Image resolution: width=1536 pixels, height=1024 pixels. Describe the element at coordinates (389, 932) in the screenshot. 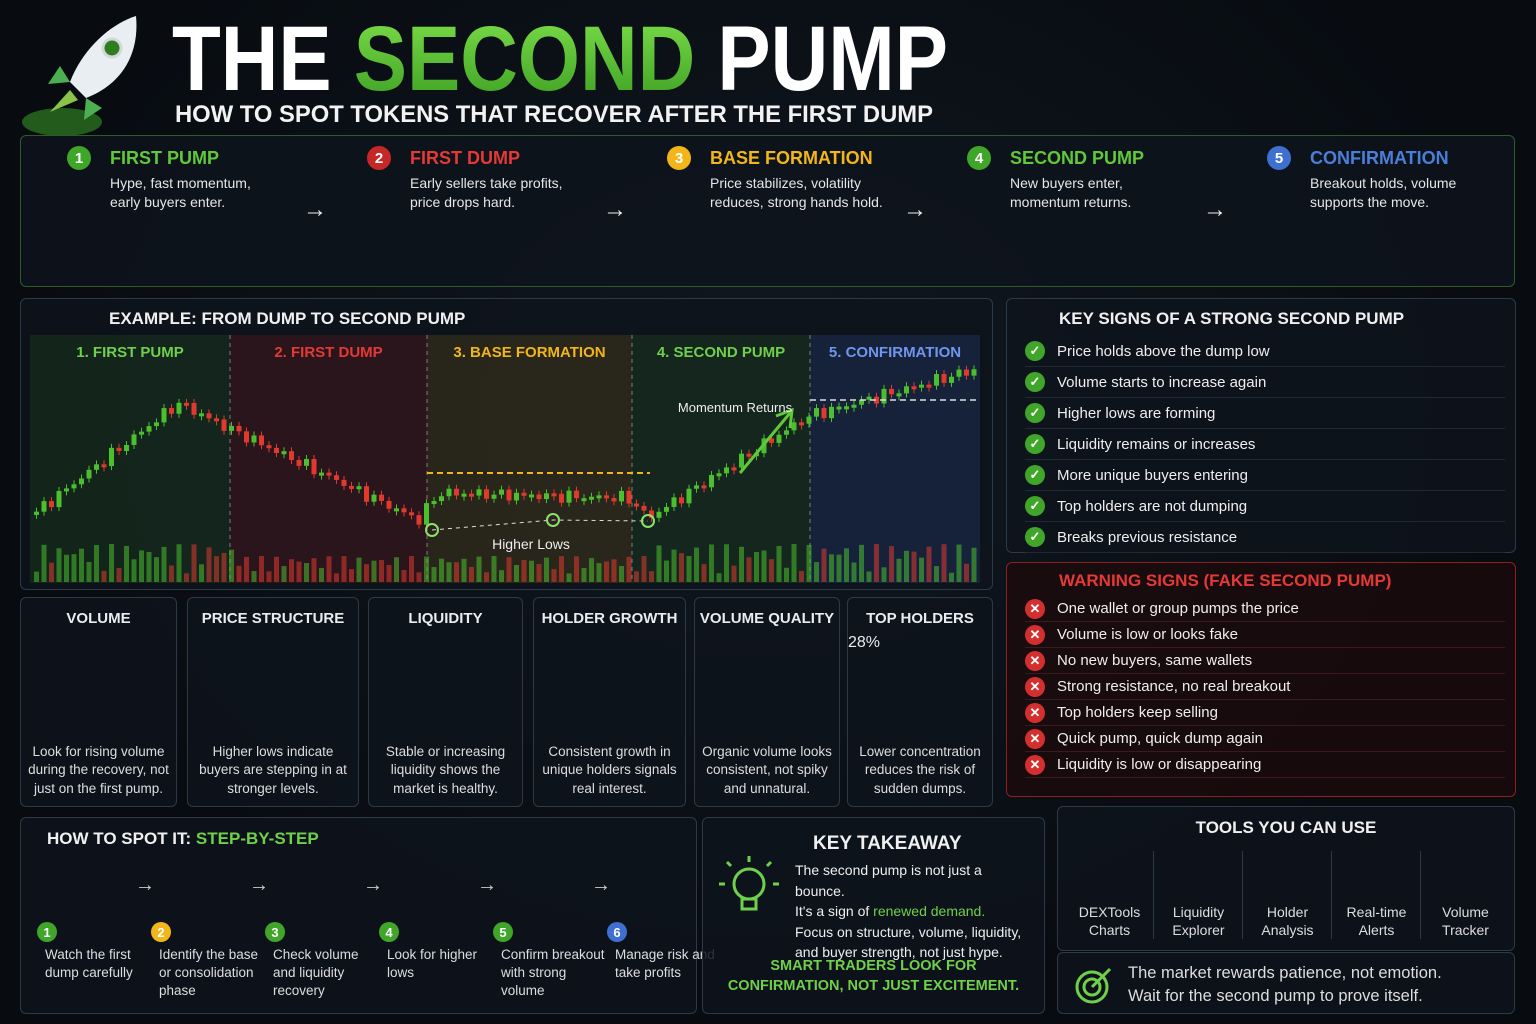

I see `step-number: 4` at that location.